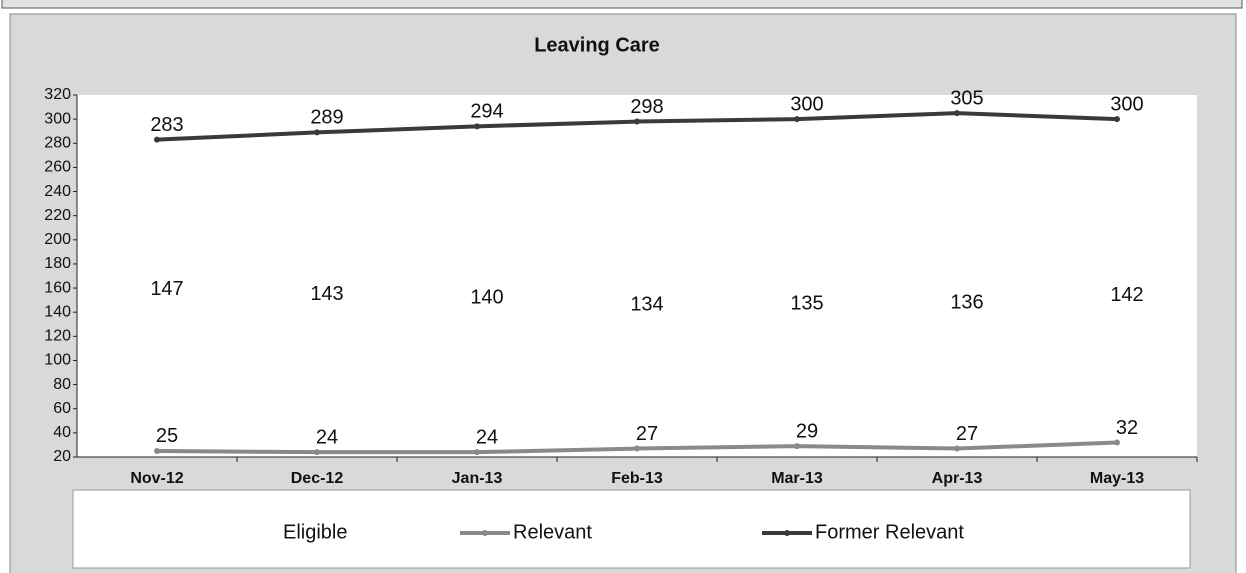 The width and height of the screenshot is (1246, 573). Describe the element at coordinates (57, 118) in the screenshot. I see `y-tick-label: 300` at that location.